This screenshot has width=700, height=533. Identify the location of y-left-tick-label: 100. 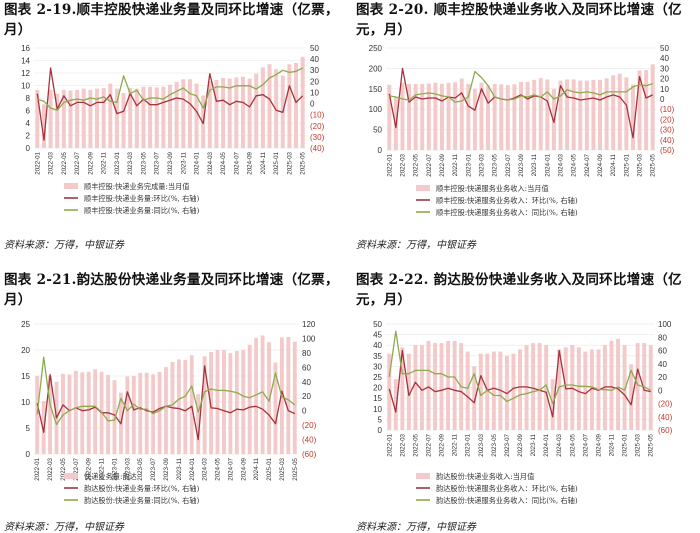
(376, 109).